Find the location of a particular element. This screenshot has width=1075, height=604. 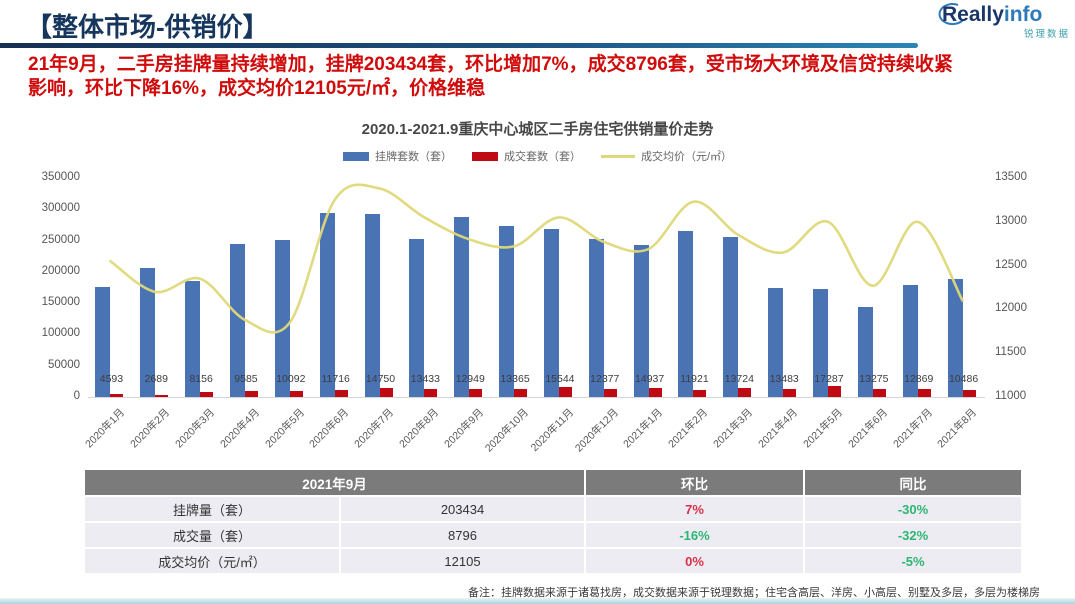

table-header-mom: 环比 is located at coordinates (696, 482).